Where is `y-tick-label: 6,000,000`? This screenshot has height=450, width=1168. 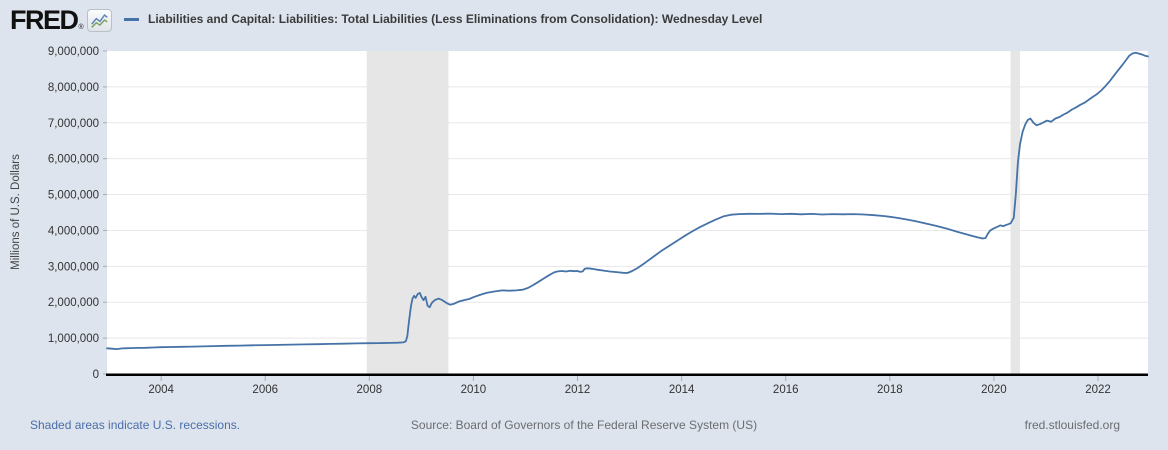 y-tick-label: 6,000,000 is located at coordinates (73, 160).